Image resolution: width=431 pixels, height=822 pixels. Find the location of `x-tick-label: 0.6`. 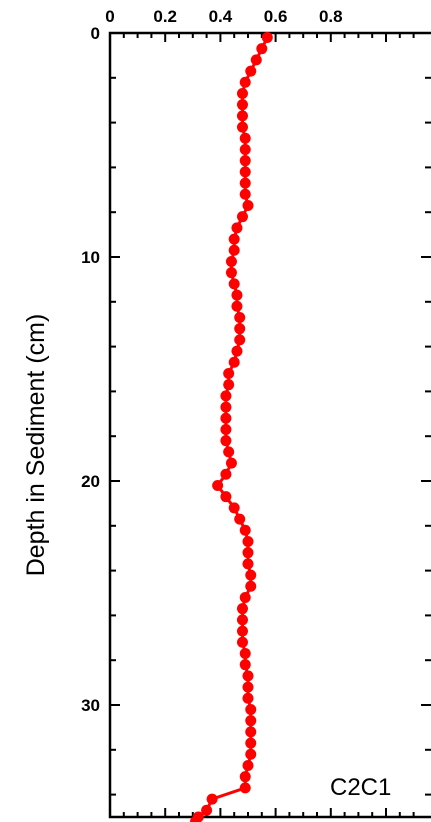

x-tick-label: 0.6 is located at coordinates (276, 16).